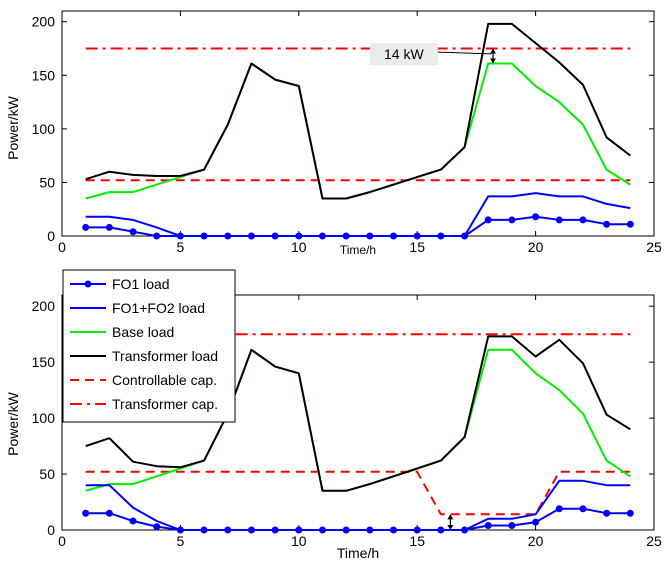 The height and width of the screenshot is (564, 668). Describe the element at coordinates (44, 129) in the screenshot. I see `top-ytick-label: 100` at that location.